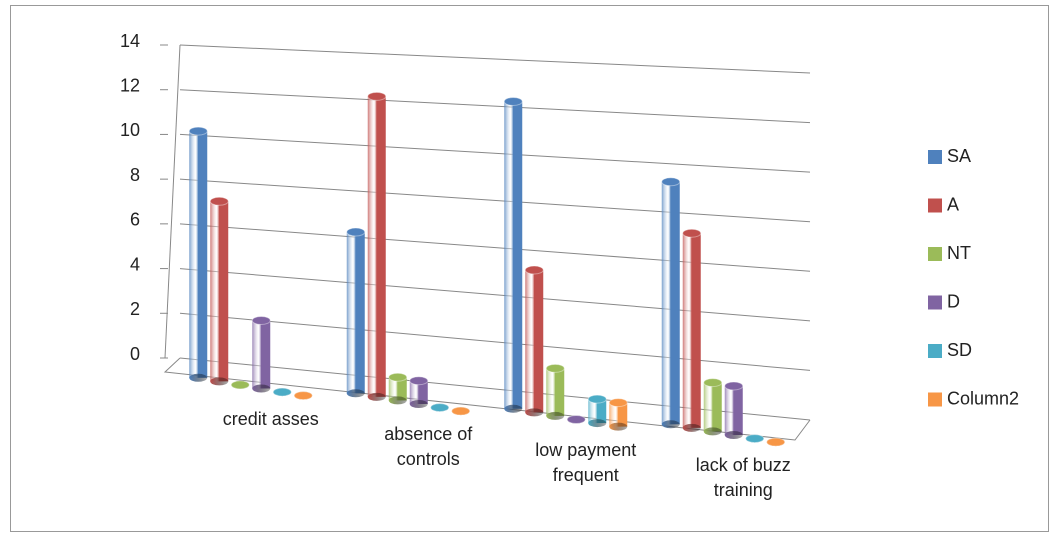  I want to click on y-tick-label: 0, so click(135, 354).